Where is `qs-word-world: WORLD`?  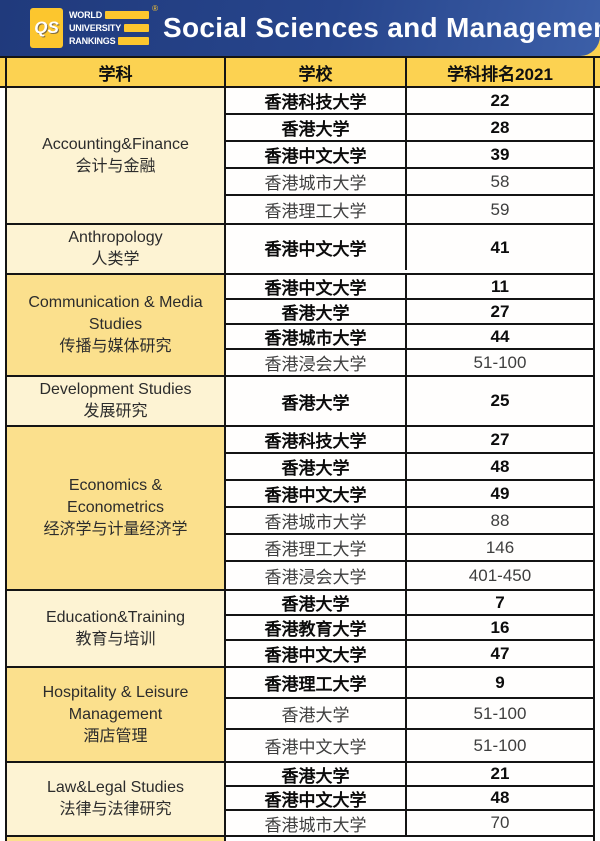 qs-word-world: WORLD is located at coordinates (85, 15).